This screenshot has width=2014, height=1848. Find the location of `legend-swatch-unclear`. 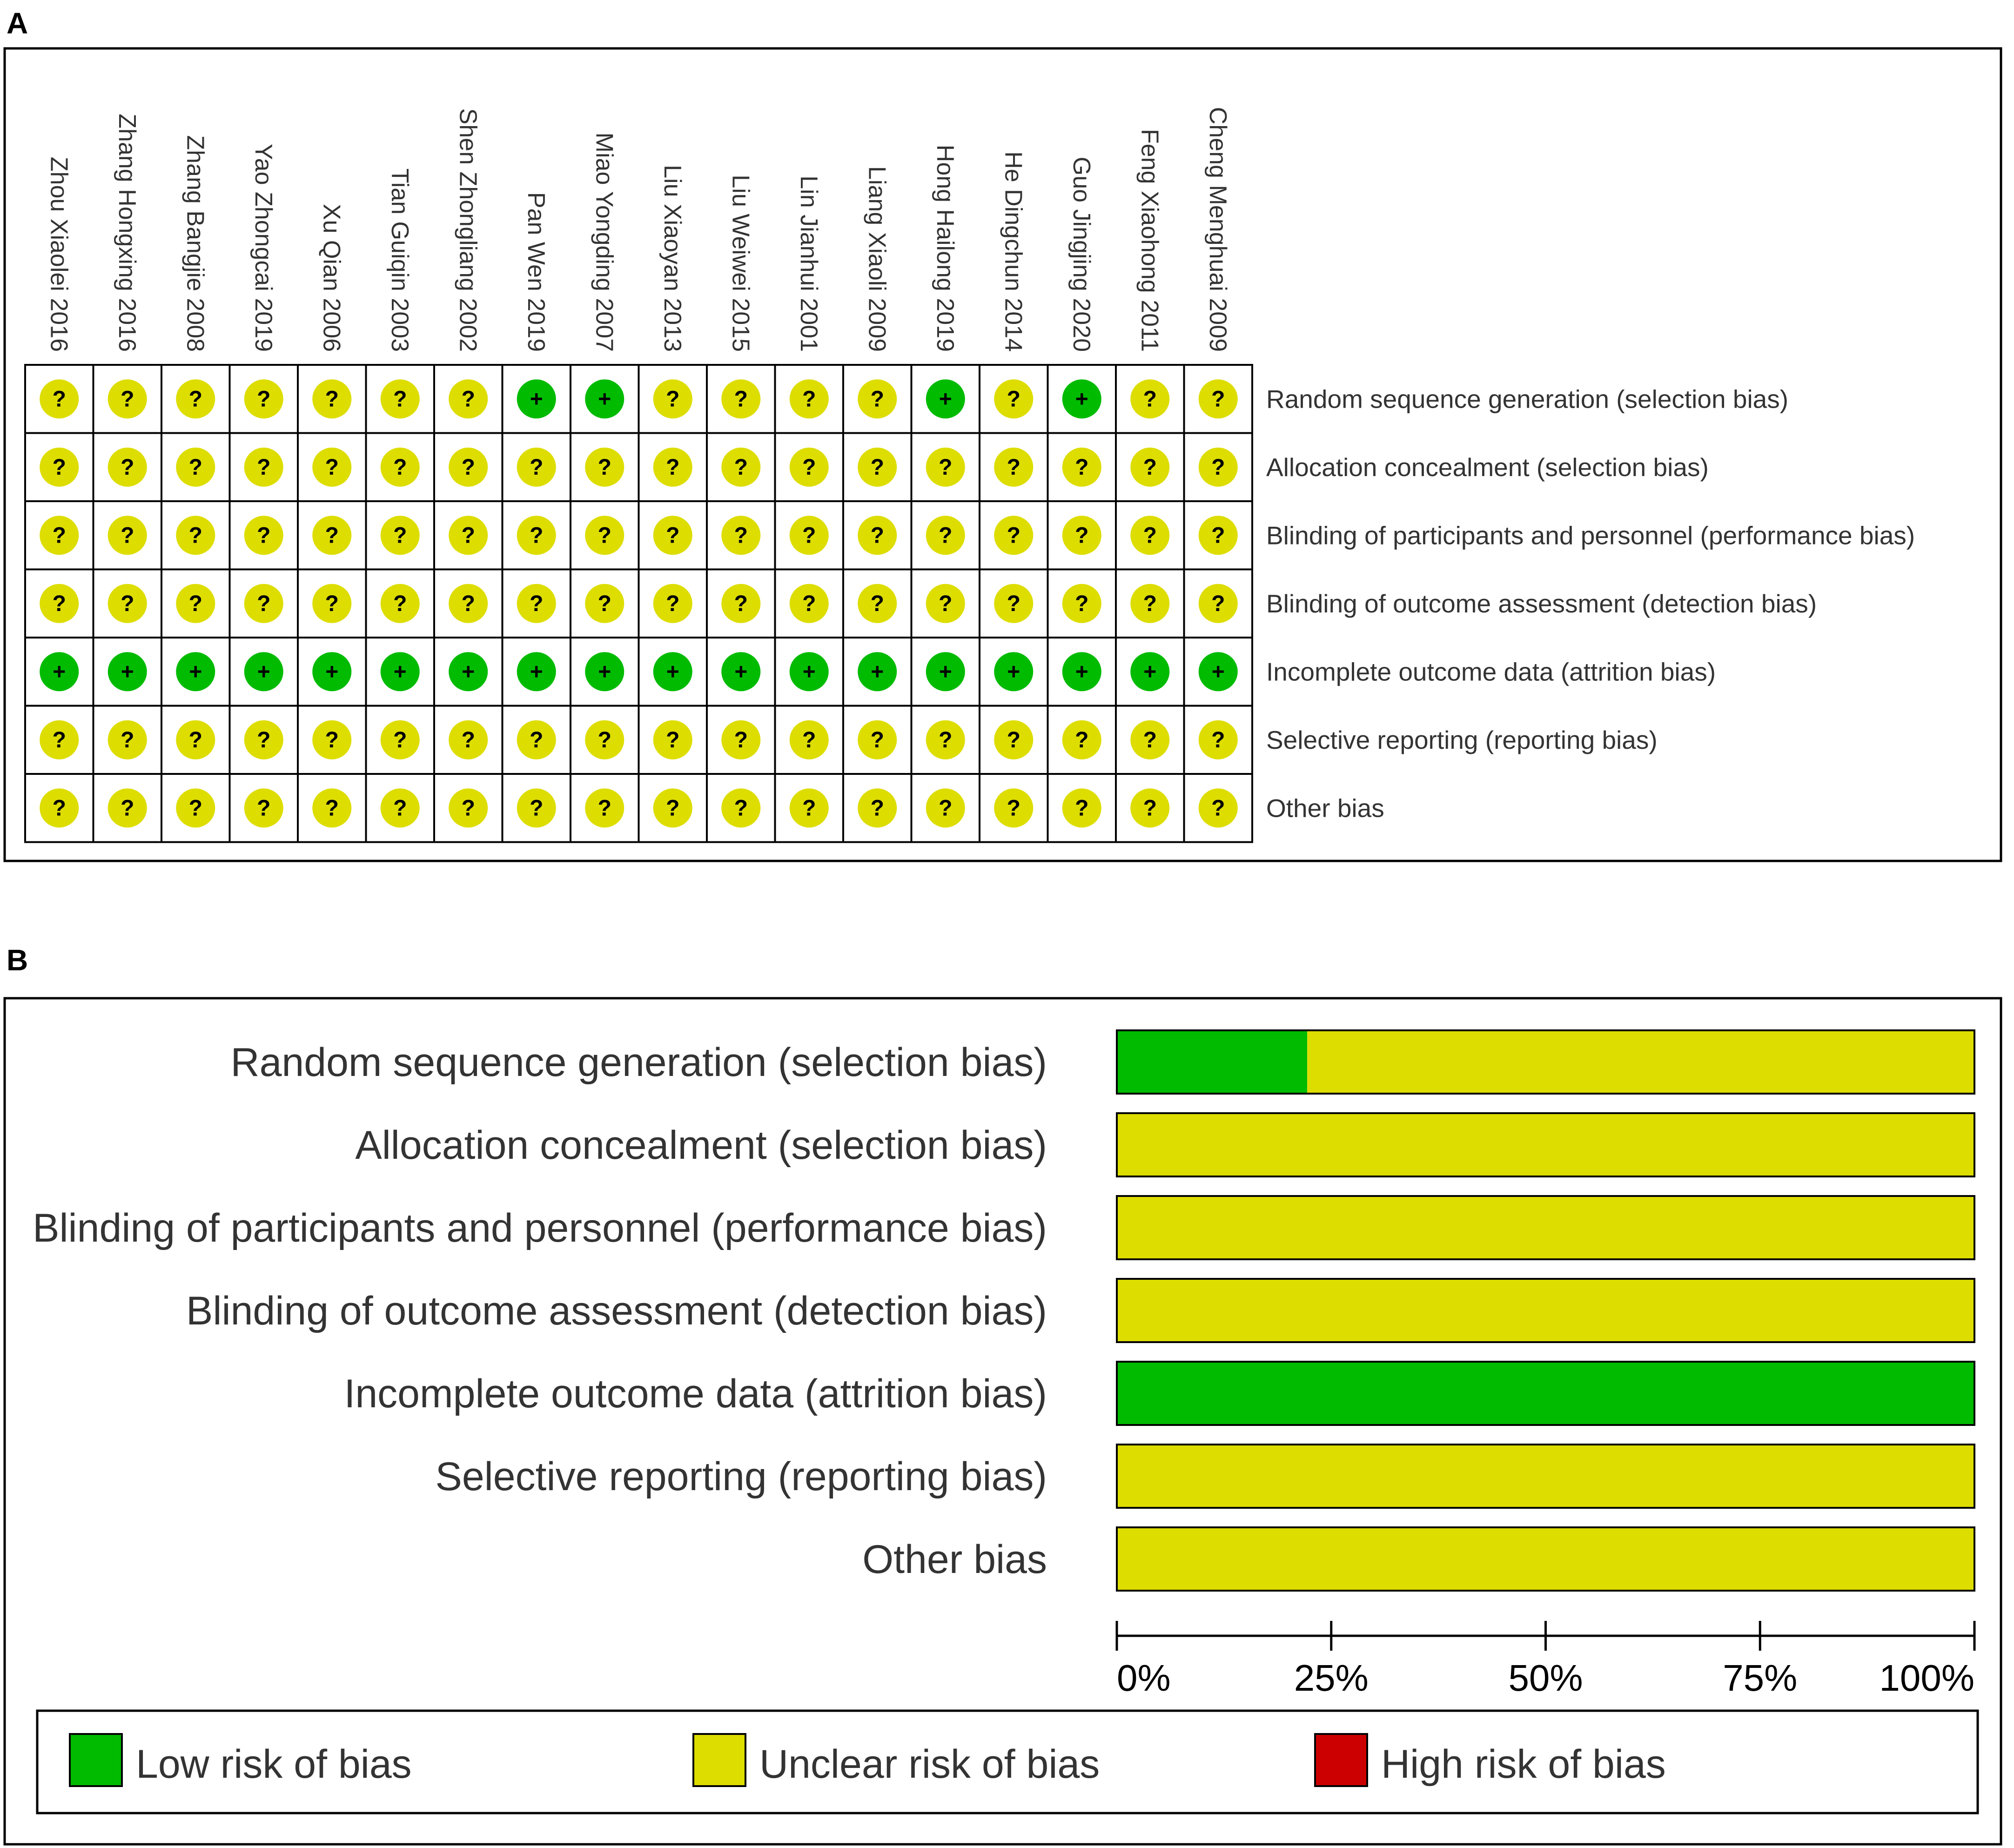

legend-swatch-unclear is located at coordinates (719, 1760).